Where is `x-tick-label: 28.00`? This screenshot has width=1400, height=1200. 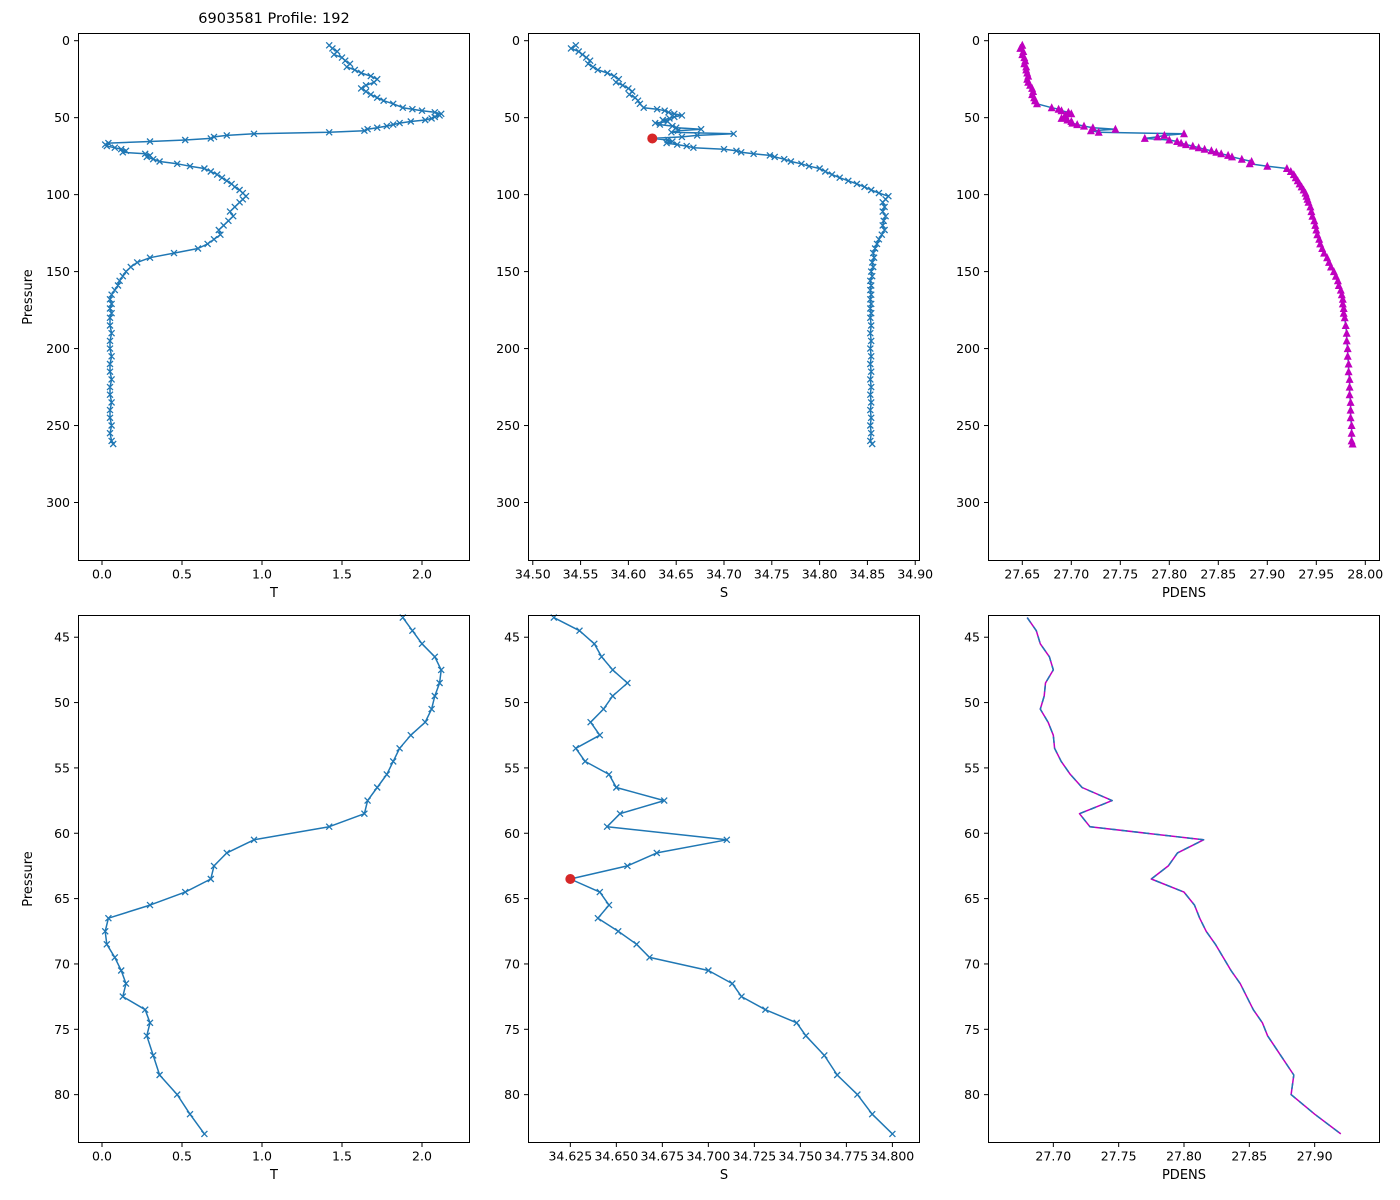
x-tick-label: 28.00 is located at coordinates (1365, 574).